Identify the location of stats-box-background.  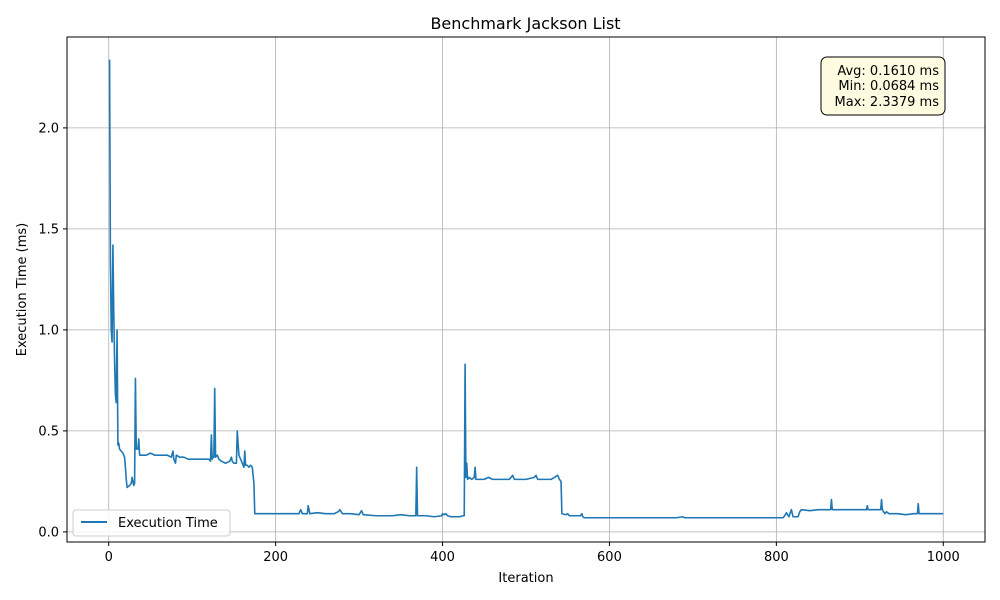
(883, 86).